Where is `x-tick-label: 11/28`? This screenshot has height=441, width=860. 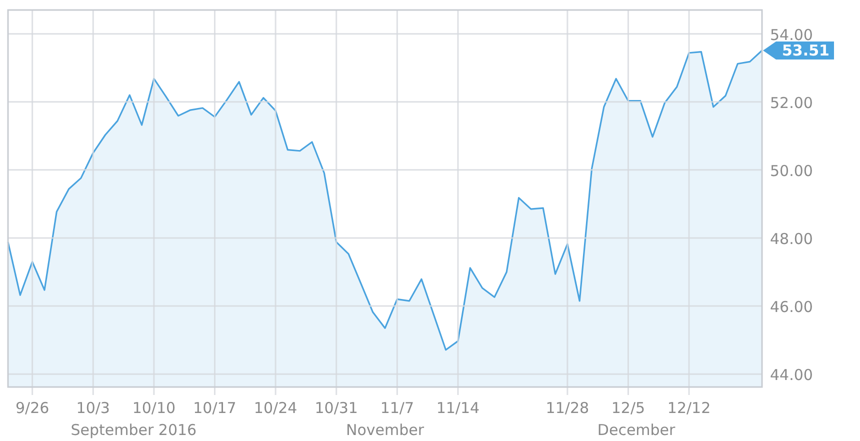 x-tick-label: 11/28 is located at coordinates (568, 408).